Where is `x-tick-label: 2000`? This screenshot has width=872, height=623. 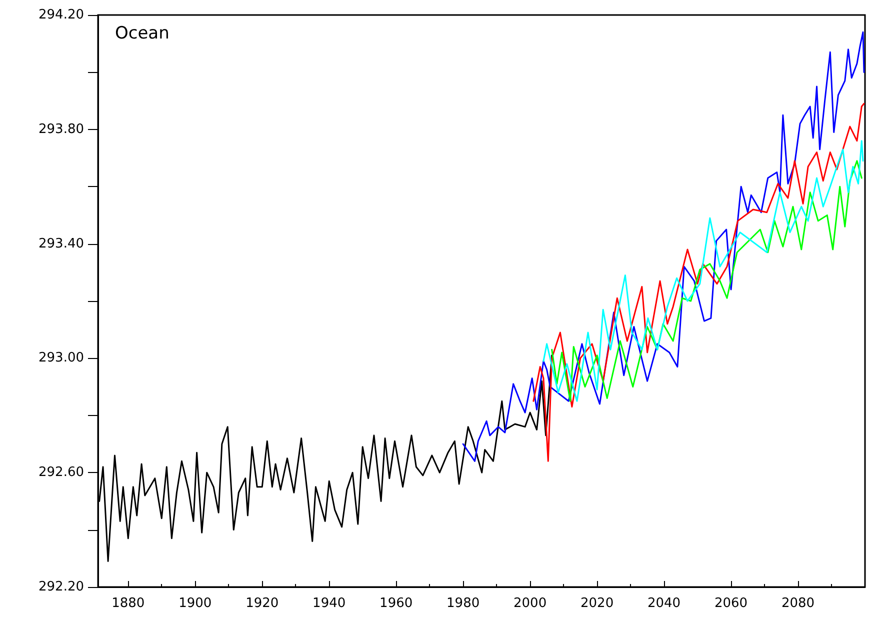
x-tick-label: 2000 is located at coordinates (530, 603).